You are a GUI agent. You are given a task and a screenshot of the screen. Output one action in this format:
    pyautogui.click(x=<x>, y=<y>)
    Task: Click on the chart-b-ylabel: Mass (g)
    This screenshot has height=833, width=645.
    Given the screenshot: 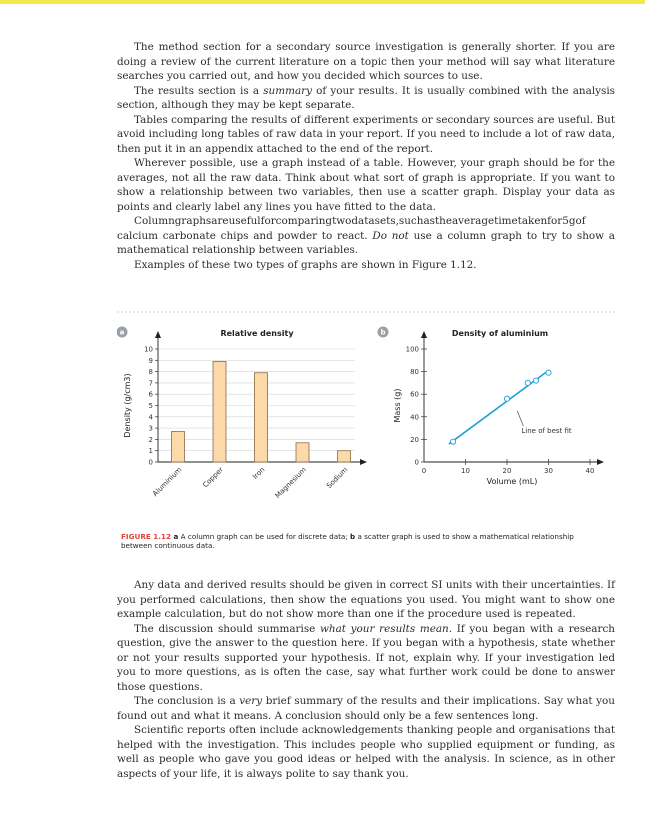 What is the action you would take?
    pyautogui.click(x=397, y=405)
    